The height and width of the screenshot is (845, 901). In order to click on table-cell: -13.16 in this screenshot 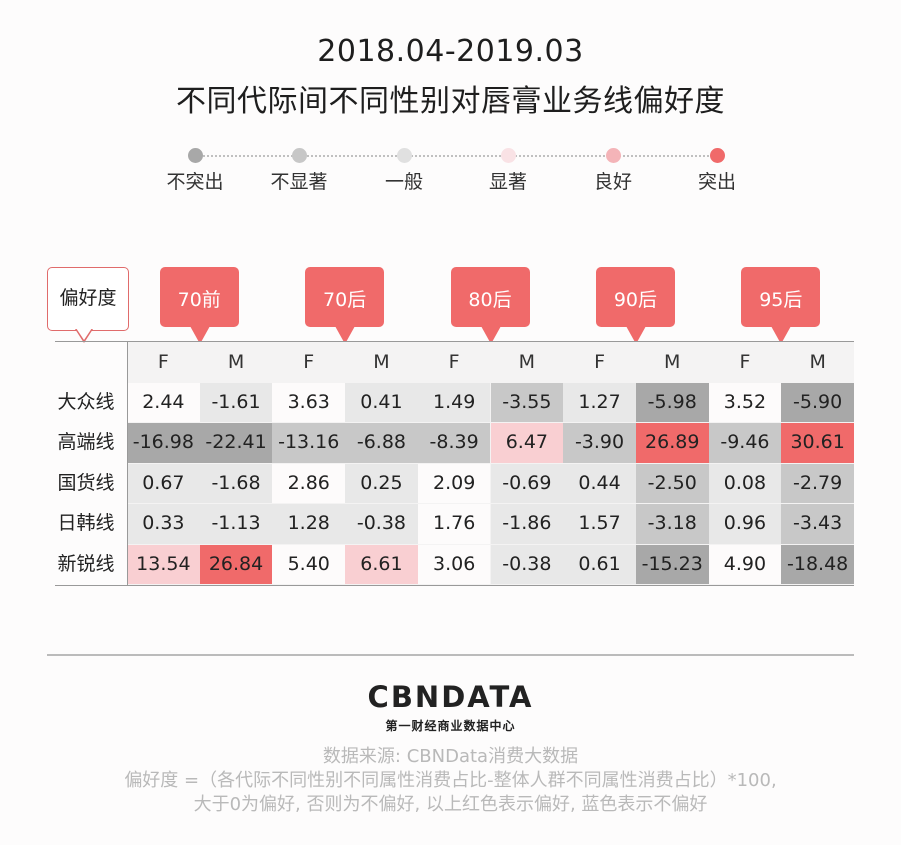, I will do `click(309, 443)`.